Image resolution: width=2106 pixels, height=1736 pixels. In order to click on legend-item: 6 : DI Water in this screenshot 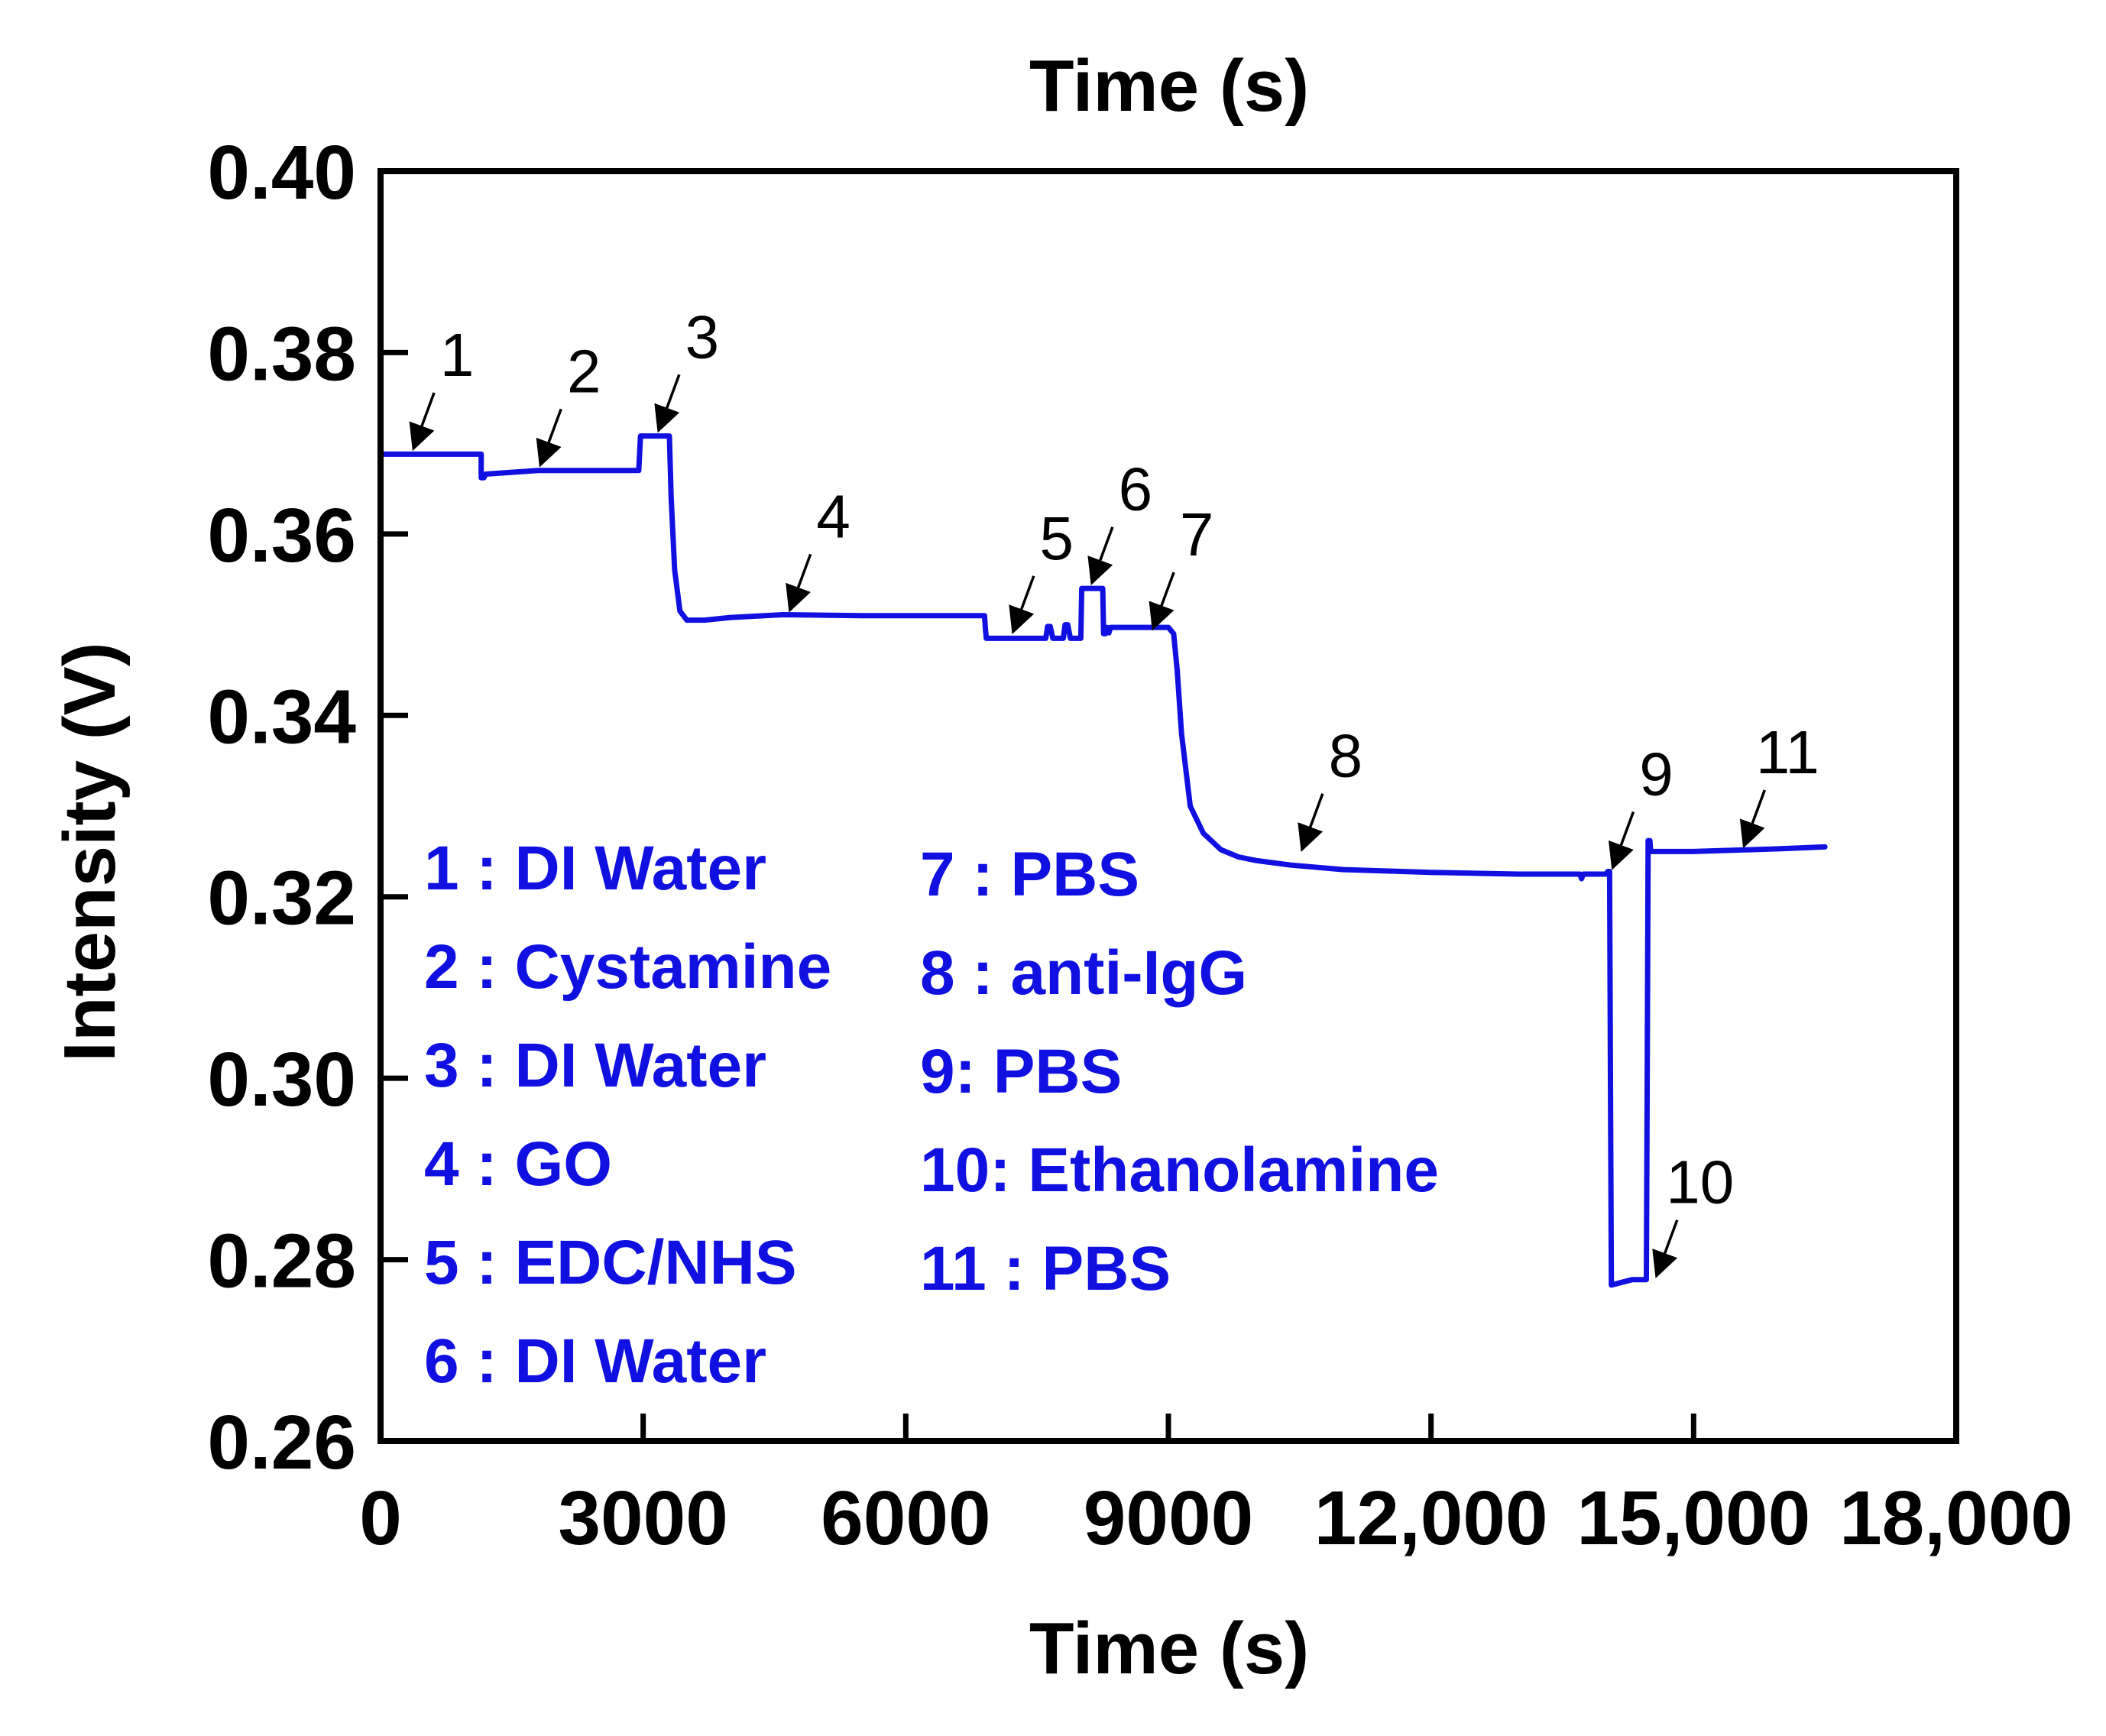, I will do `click(595, 1361)`.